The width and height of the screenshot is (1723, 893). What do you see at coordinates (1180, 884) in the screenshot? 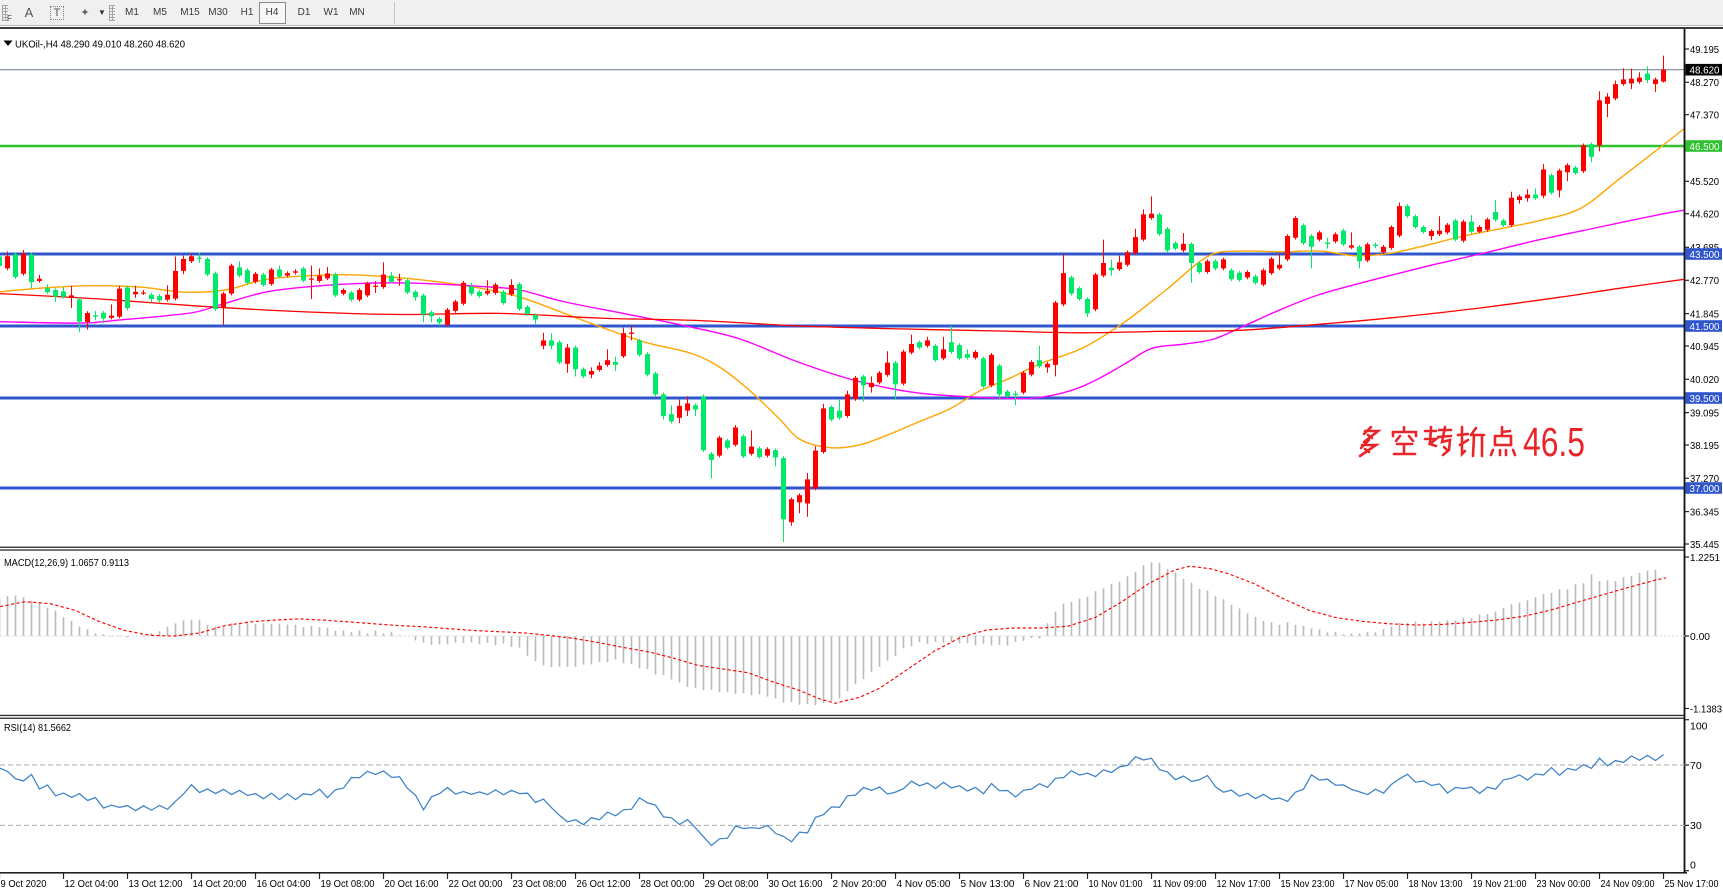
I see `svg-text: 11 Nov 09:00` at bounding box center [1180, 884].